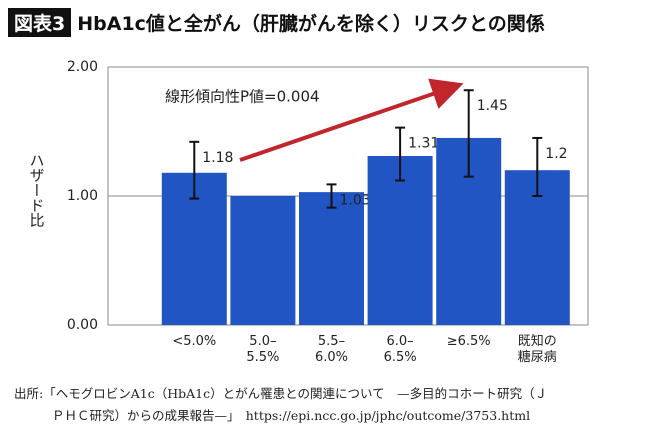 The height and width of the screenshot is (434, 670). I want to click on trend-arrow, so click(351, 120).